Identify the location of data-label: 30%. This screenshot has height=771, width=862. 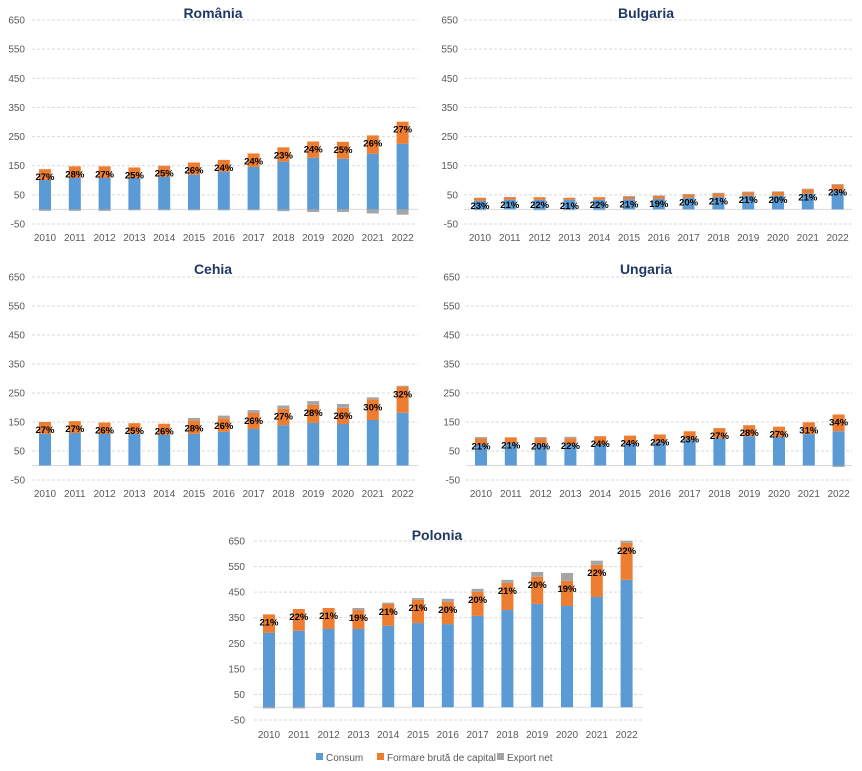
(373, 407).